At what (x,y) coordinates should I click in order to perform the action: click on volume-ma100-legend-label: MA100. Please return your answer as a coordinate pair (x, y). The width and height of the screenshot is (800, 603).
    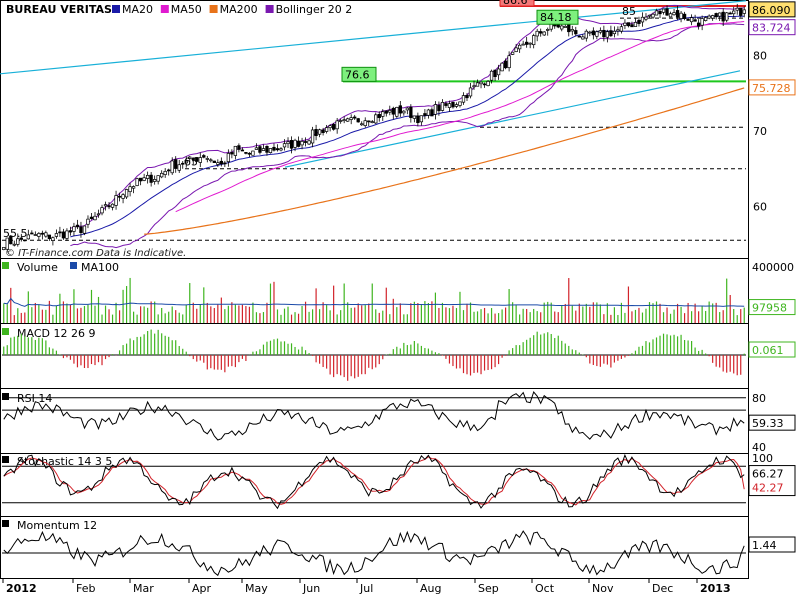
    Looking at the image, I should click on (100, 267).